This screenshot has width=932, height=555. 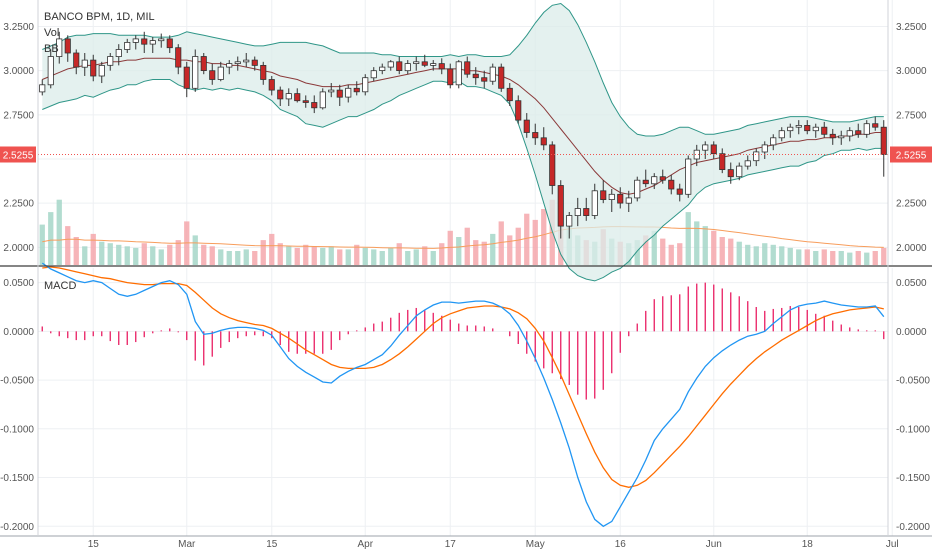 I want to click on legend-vol: Vol, so click(x=51, y=33).